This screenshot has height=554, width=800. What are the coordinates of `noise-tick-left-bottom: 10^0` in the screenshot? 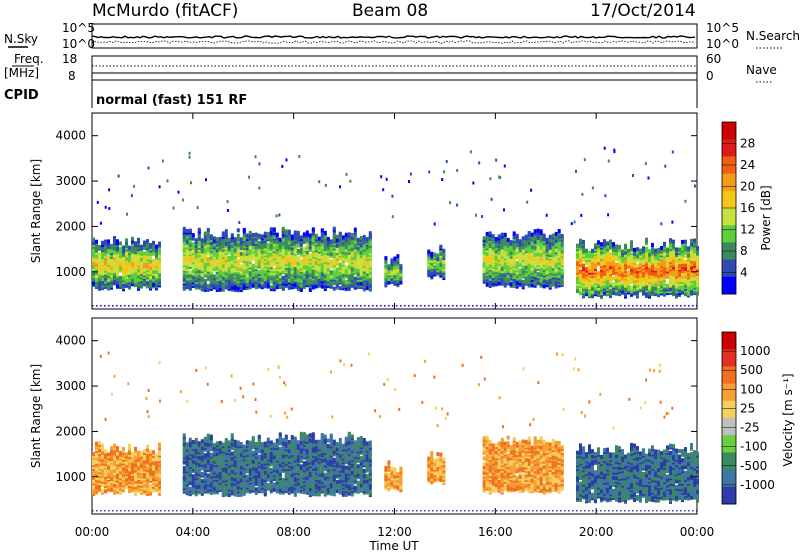 It's located at (78, 44).